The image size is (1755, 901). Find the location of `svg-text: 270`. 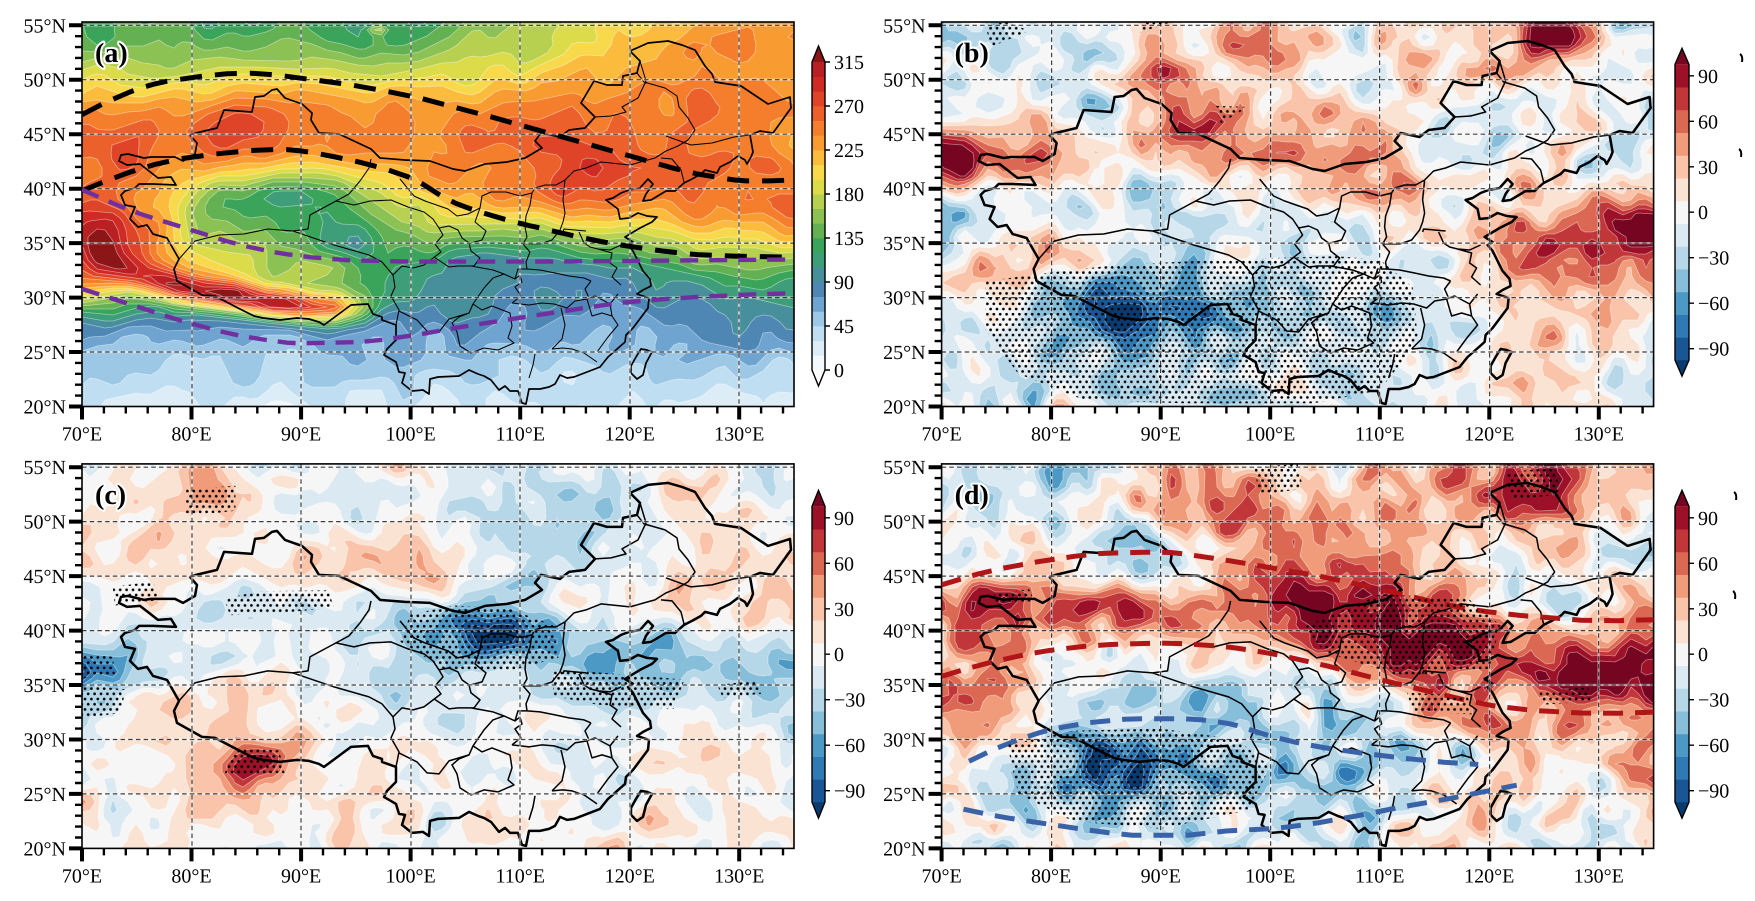

svg-text: 270 is located at coordinates (849, 107).